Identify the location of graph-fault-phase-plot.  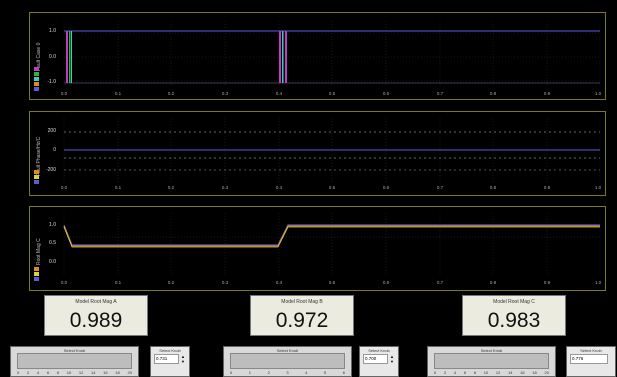
(332, 150).